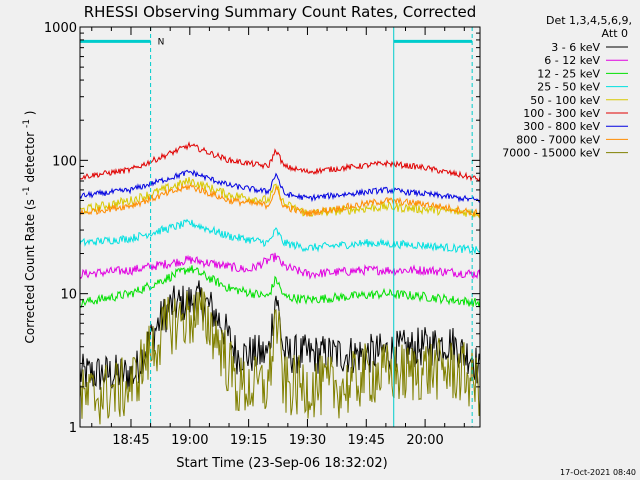 This screenshot has height=480, width=640. I want to click on timestamp: 17-Oct-2021 08:40, so click(598, 472).